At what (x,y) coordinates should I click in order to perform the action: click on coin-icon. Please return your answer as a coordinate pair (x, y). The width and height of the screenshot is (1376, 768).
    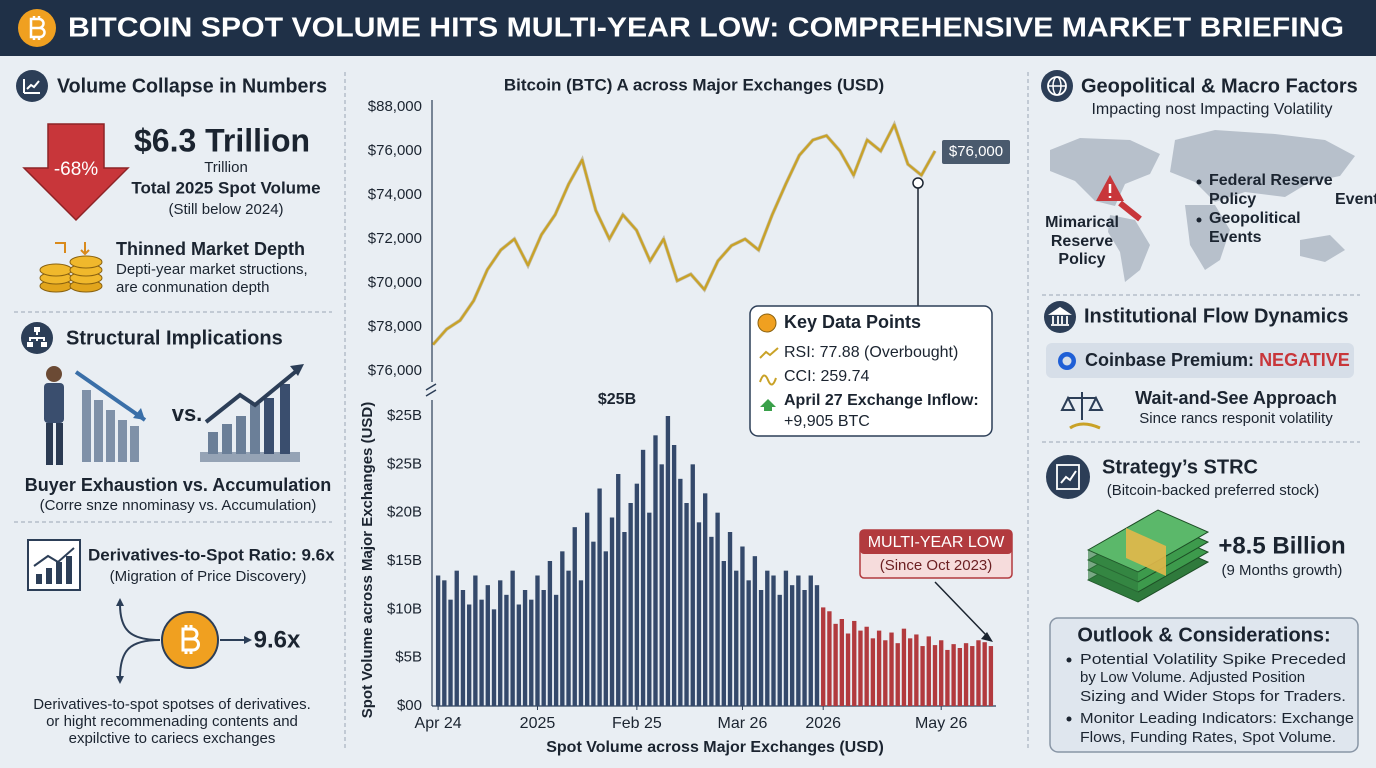
    Looking at the image, I should click on (767, 323).